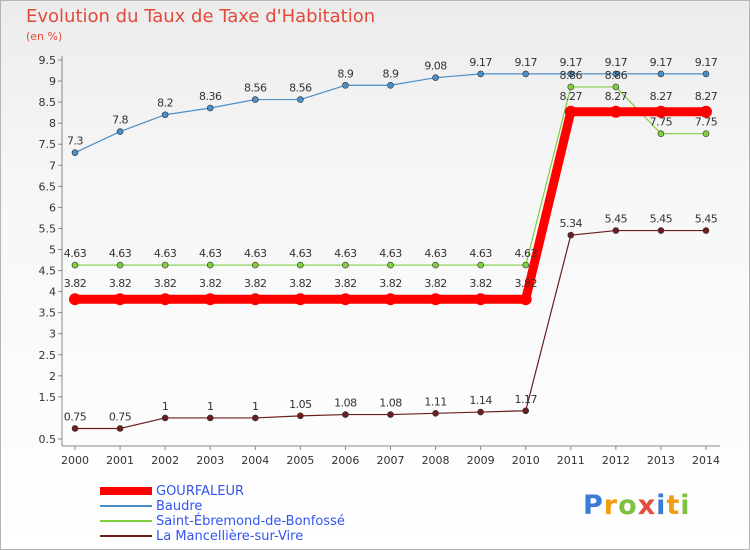  What do you see at coordinates (250, 521) in the screenshot?
I see `legend-label: Saint-Ébremond-de-Bonfossé` at bounding box center [250, 521].